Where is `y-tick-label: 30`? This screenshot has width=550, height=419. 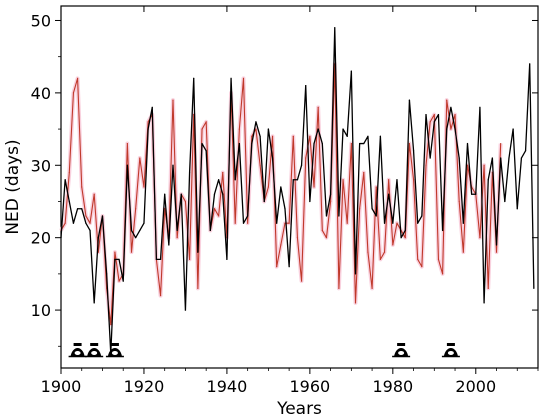 y-tick-label: 30 is located at coordinates (41, 165).